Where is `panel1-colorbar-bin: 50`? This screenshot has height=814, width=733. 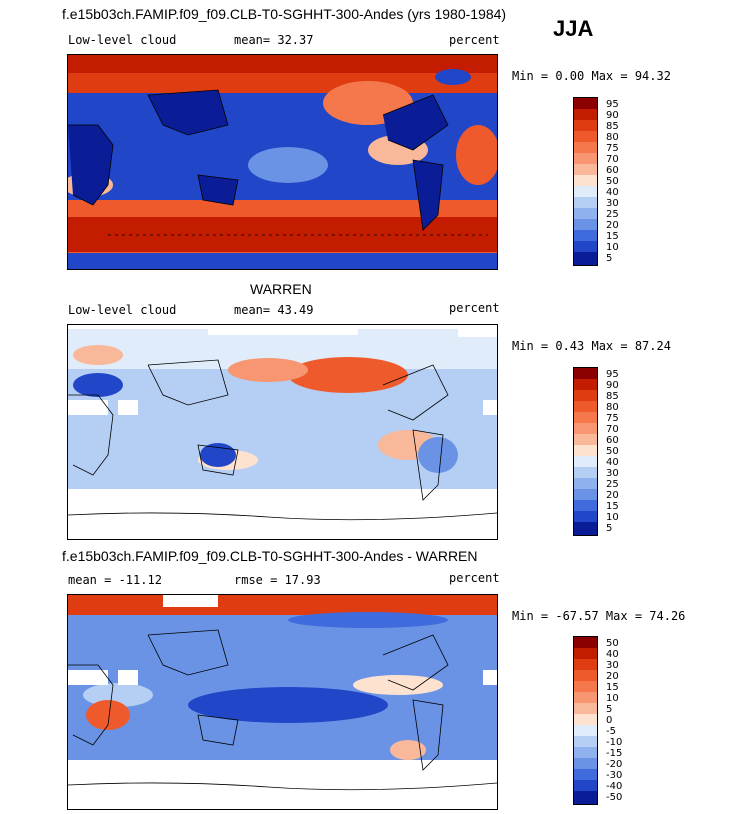
panel1-colorbar-bin: 50 is located at coordinates (596, 181).